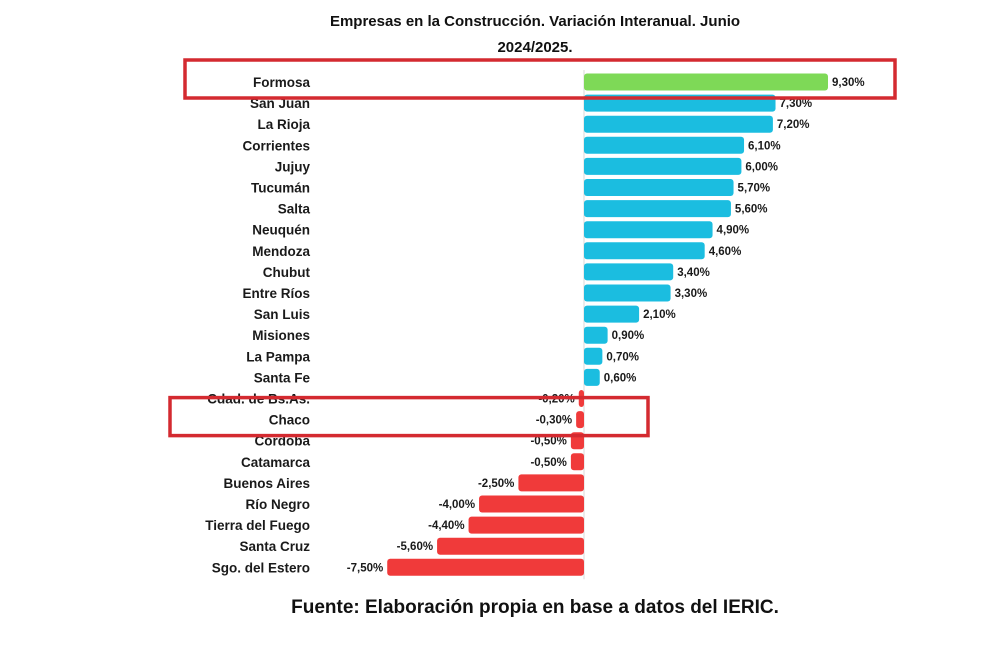 This screenshot has width=985, height=664. I want to click on category-label-la-rioja: La Rioja, so click(283, 124).